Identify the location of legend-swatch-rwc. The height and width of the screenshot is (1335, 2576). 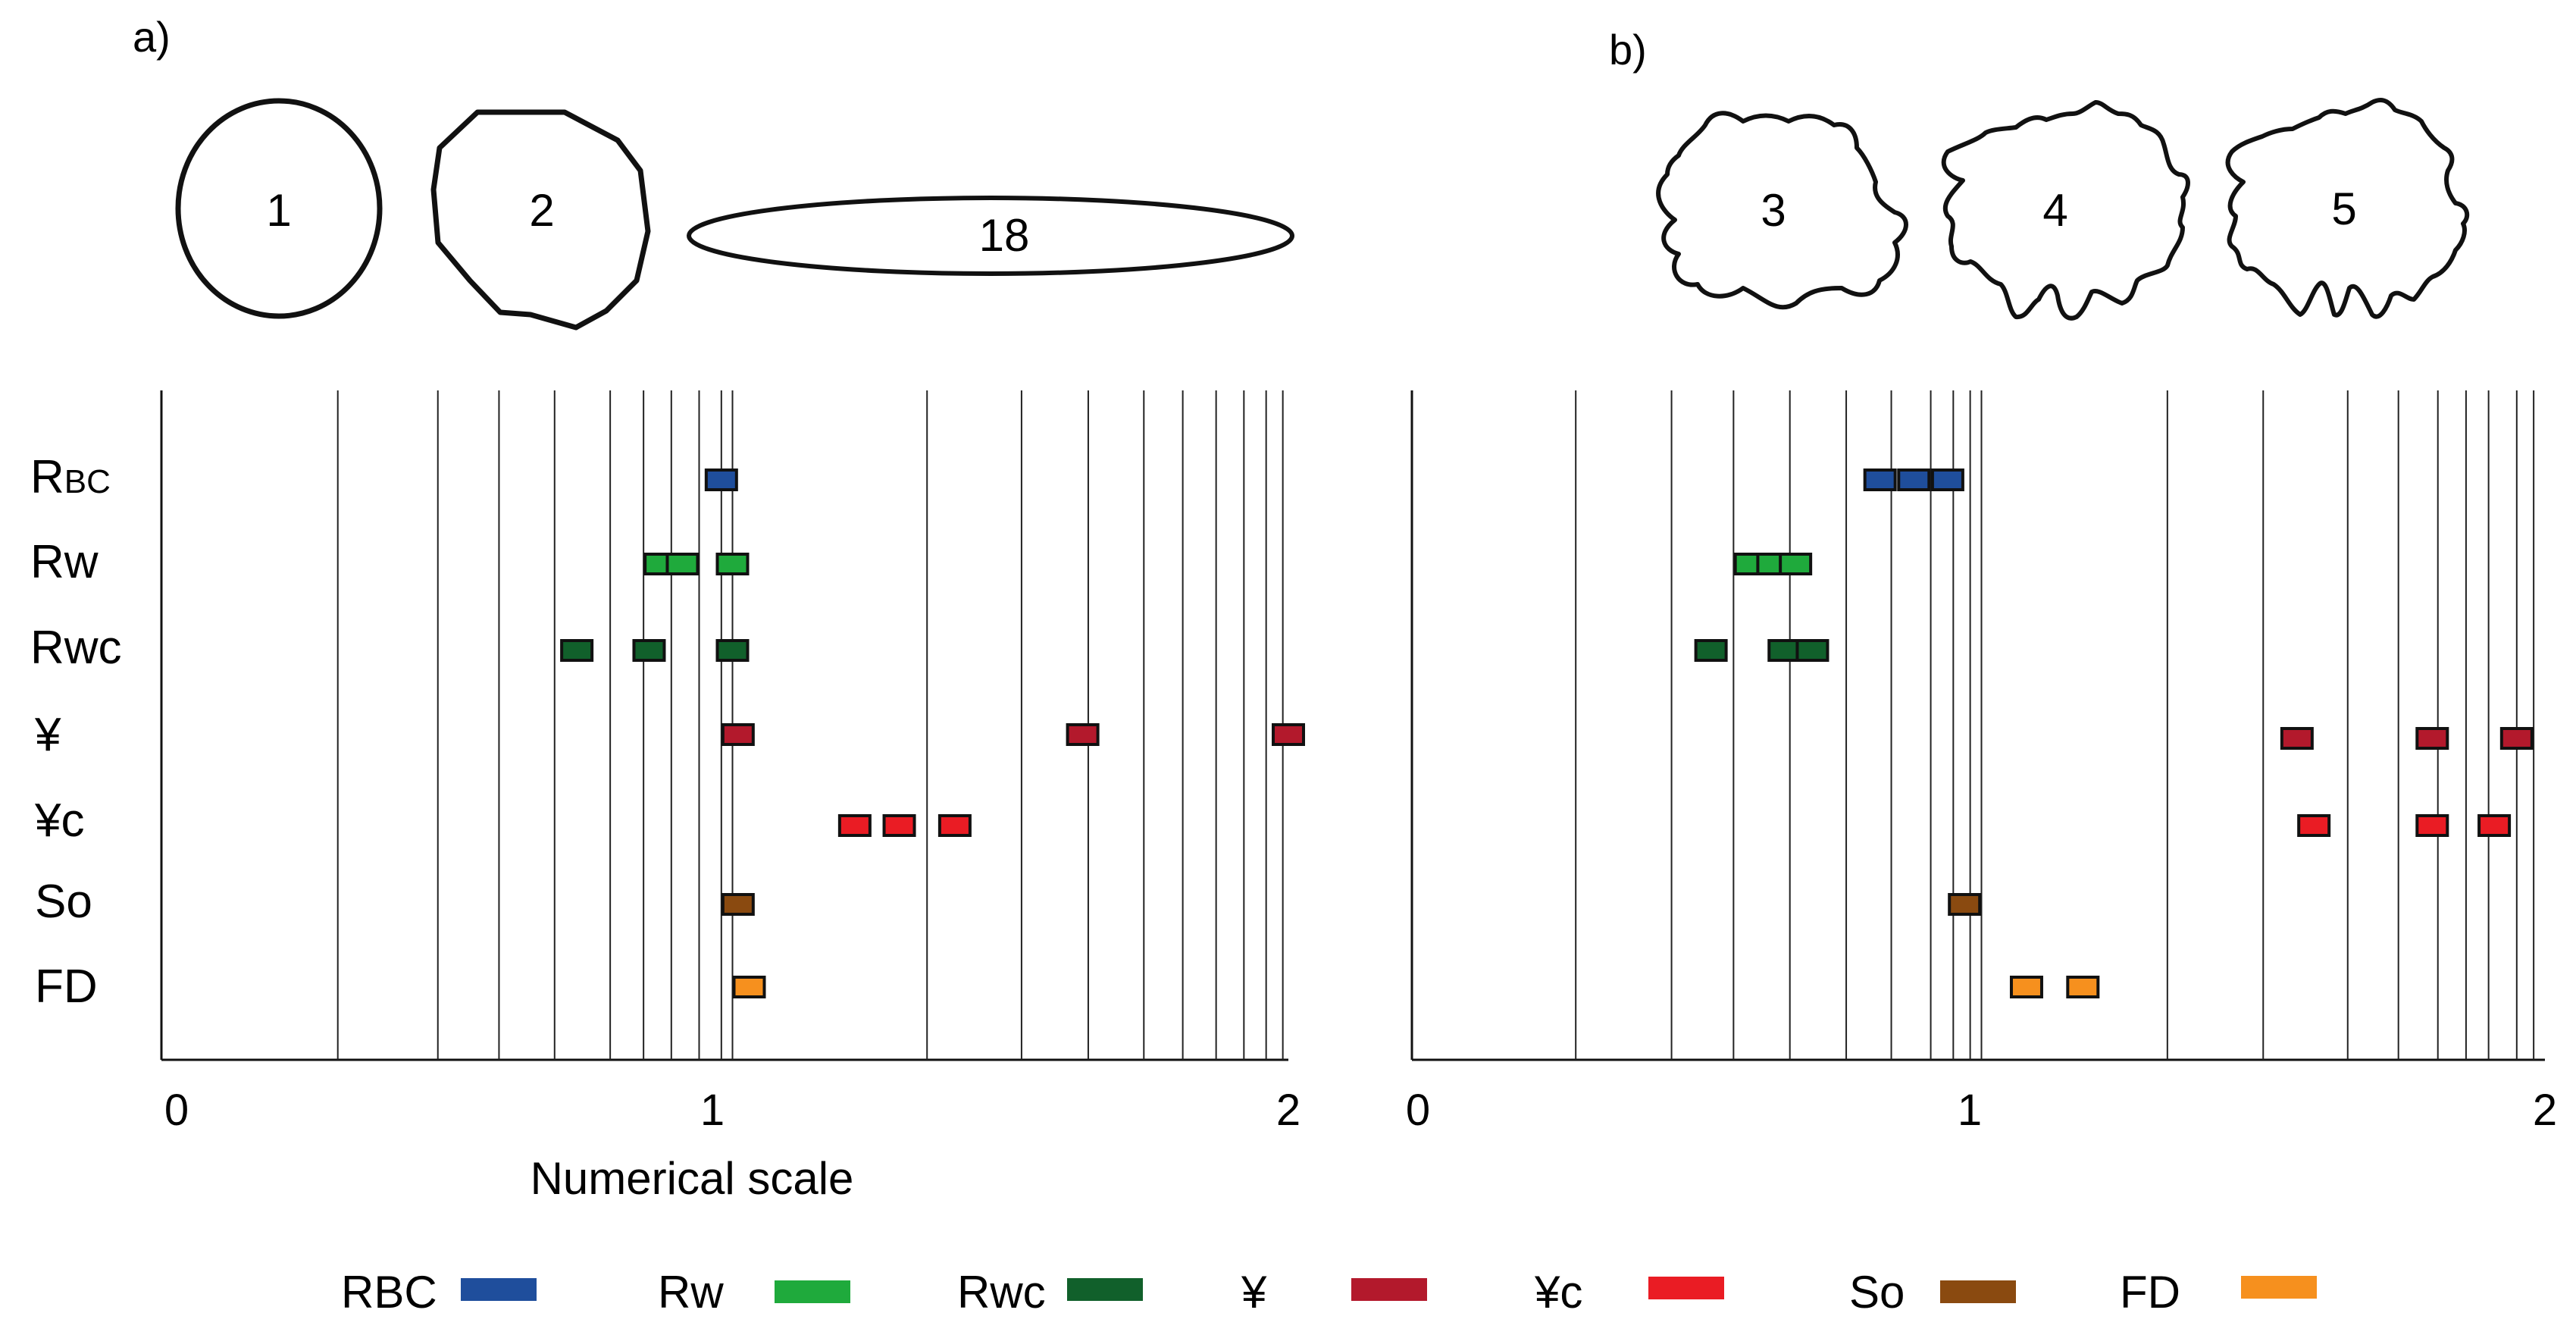
(1105, 1290).